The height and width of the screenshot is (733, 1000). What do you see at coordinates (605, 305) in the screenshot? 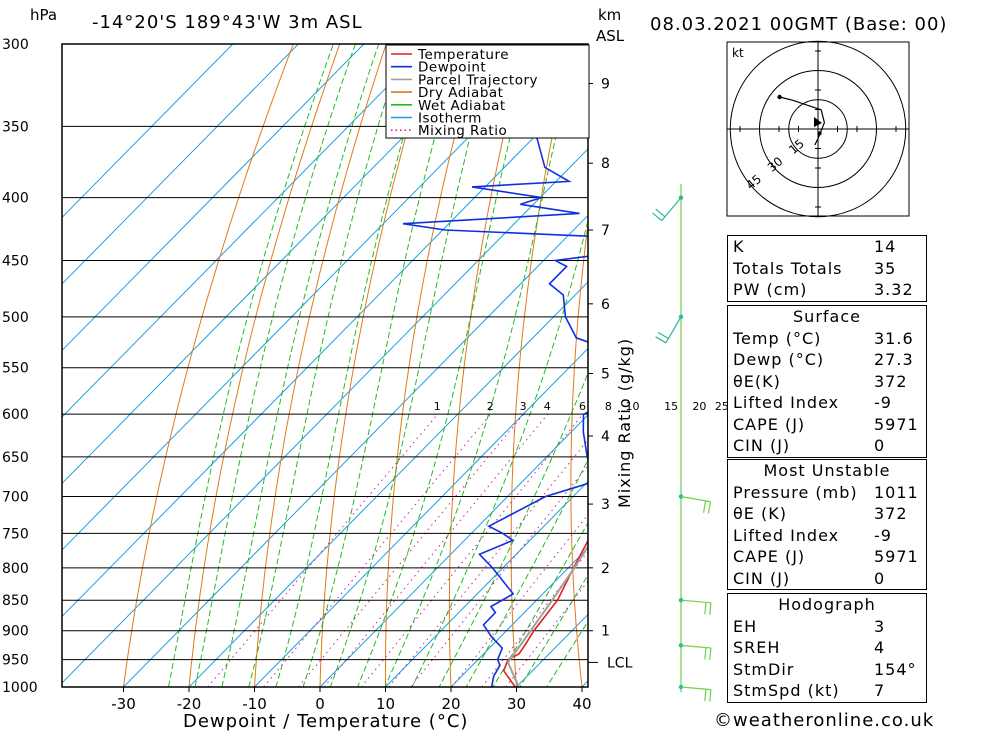
I see `height-tick-label: 6` at bounding box center [605, 305].